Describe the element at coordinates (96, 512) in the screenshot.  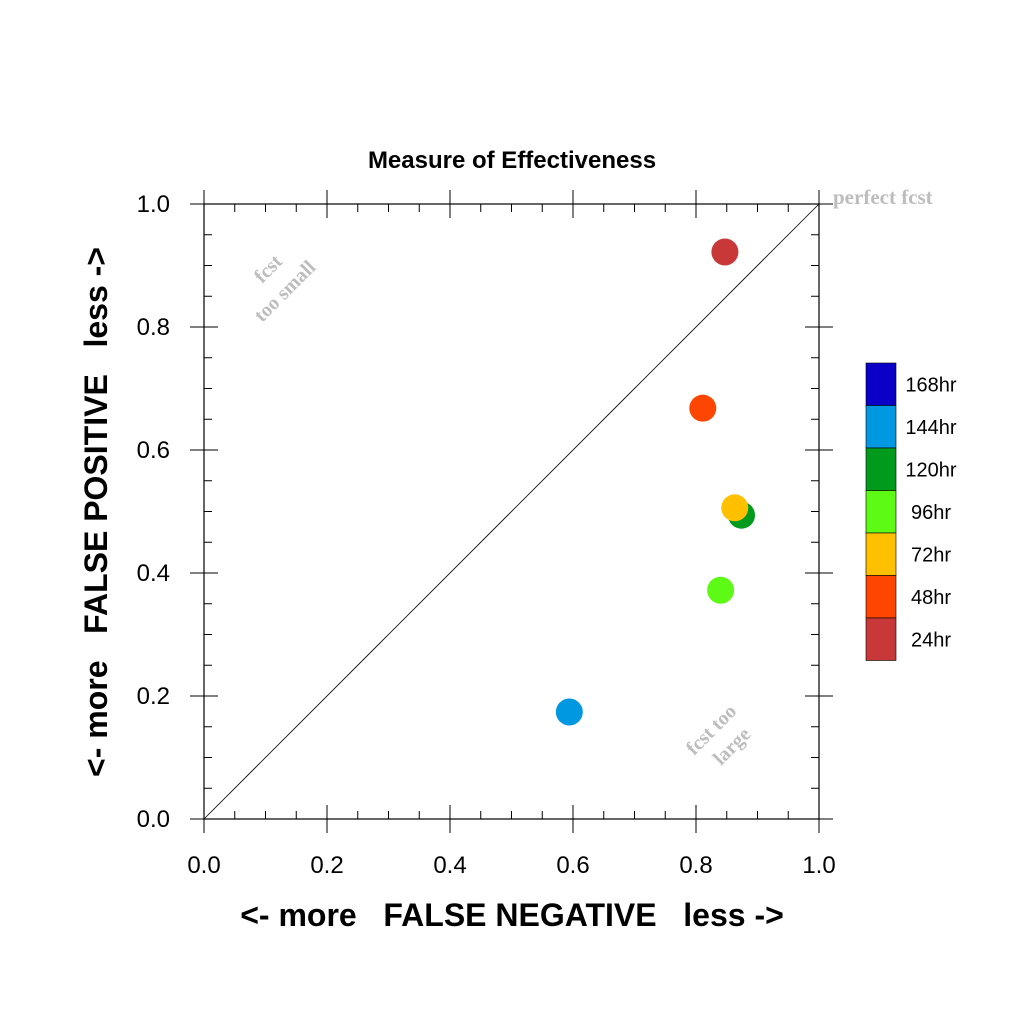
I see `y-axis-label: <- more FALSE POSITIVE less ->` at that location.